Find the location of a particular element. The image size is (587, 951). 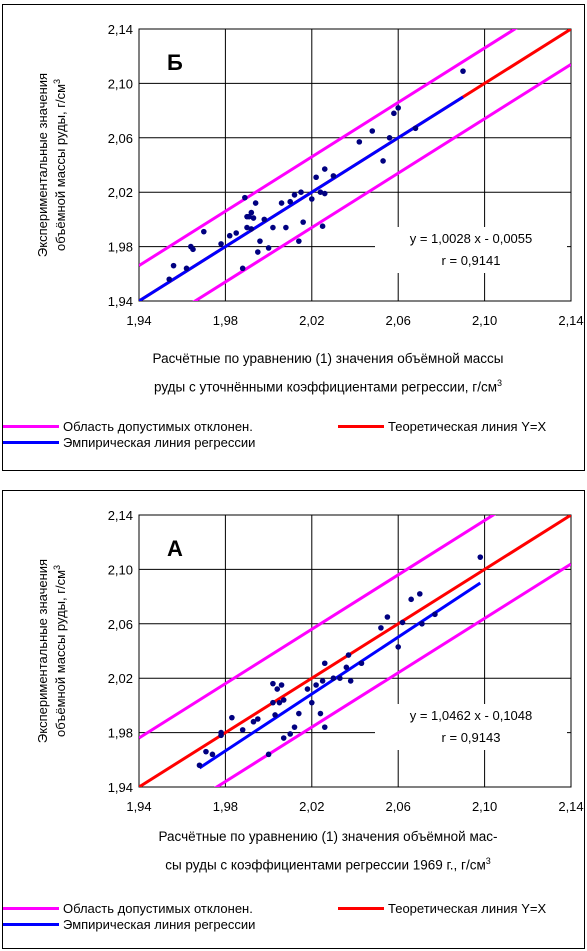

x-tick-label: 1,94 is located at coordinates (138, 806).